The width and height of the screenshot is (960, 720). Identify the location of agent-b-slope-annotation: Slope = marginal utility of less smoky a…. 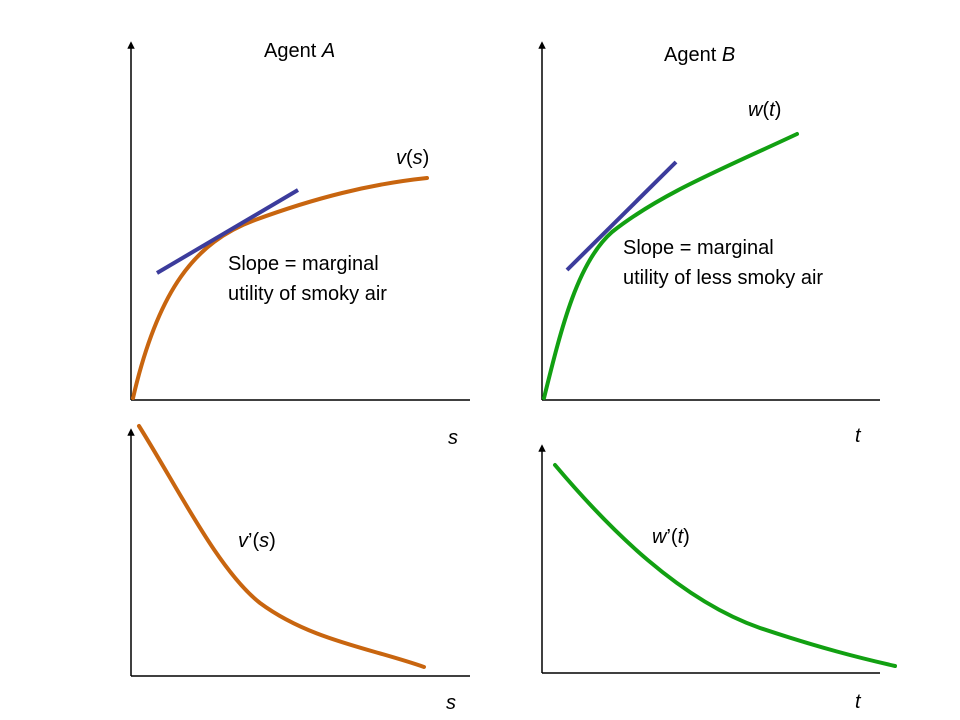
(723, 263).